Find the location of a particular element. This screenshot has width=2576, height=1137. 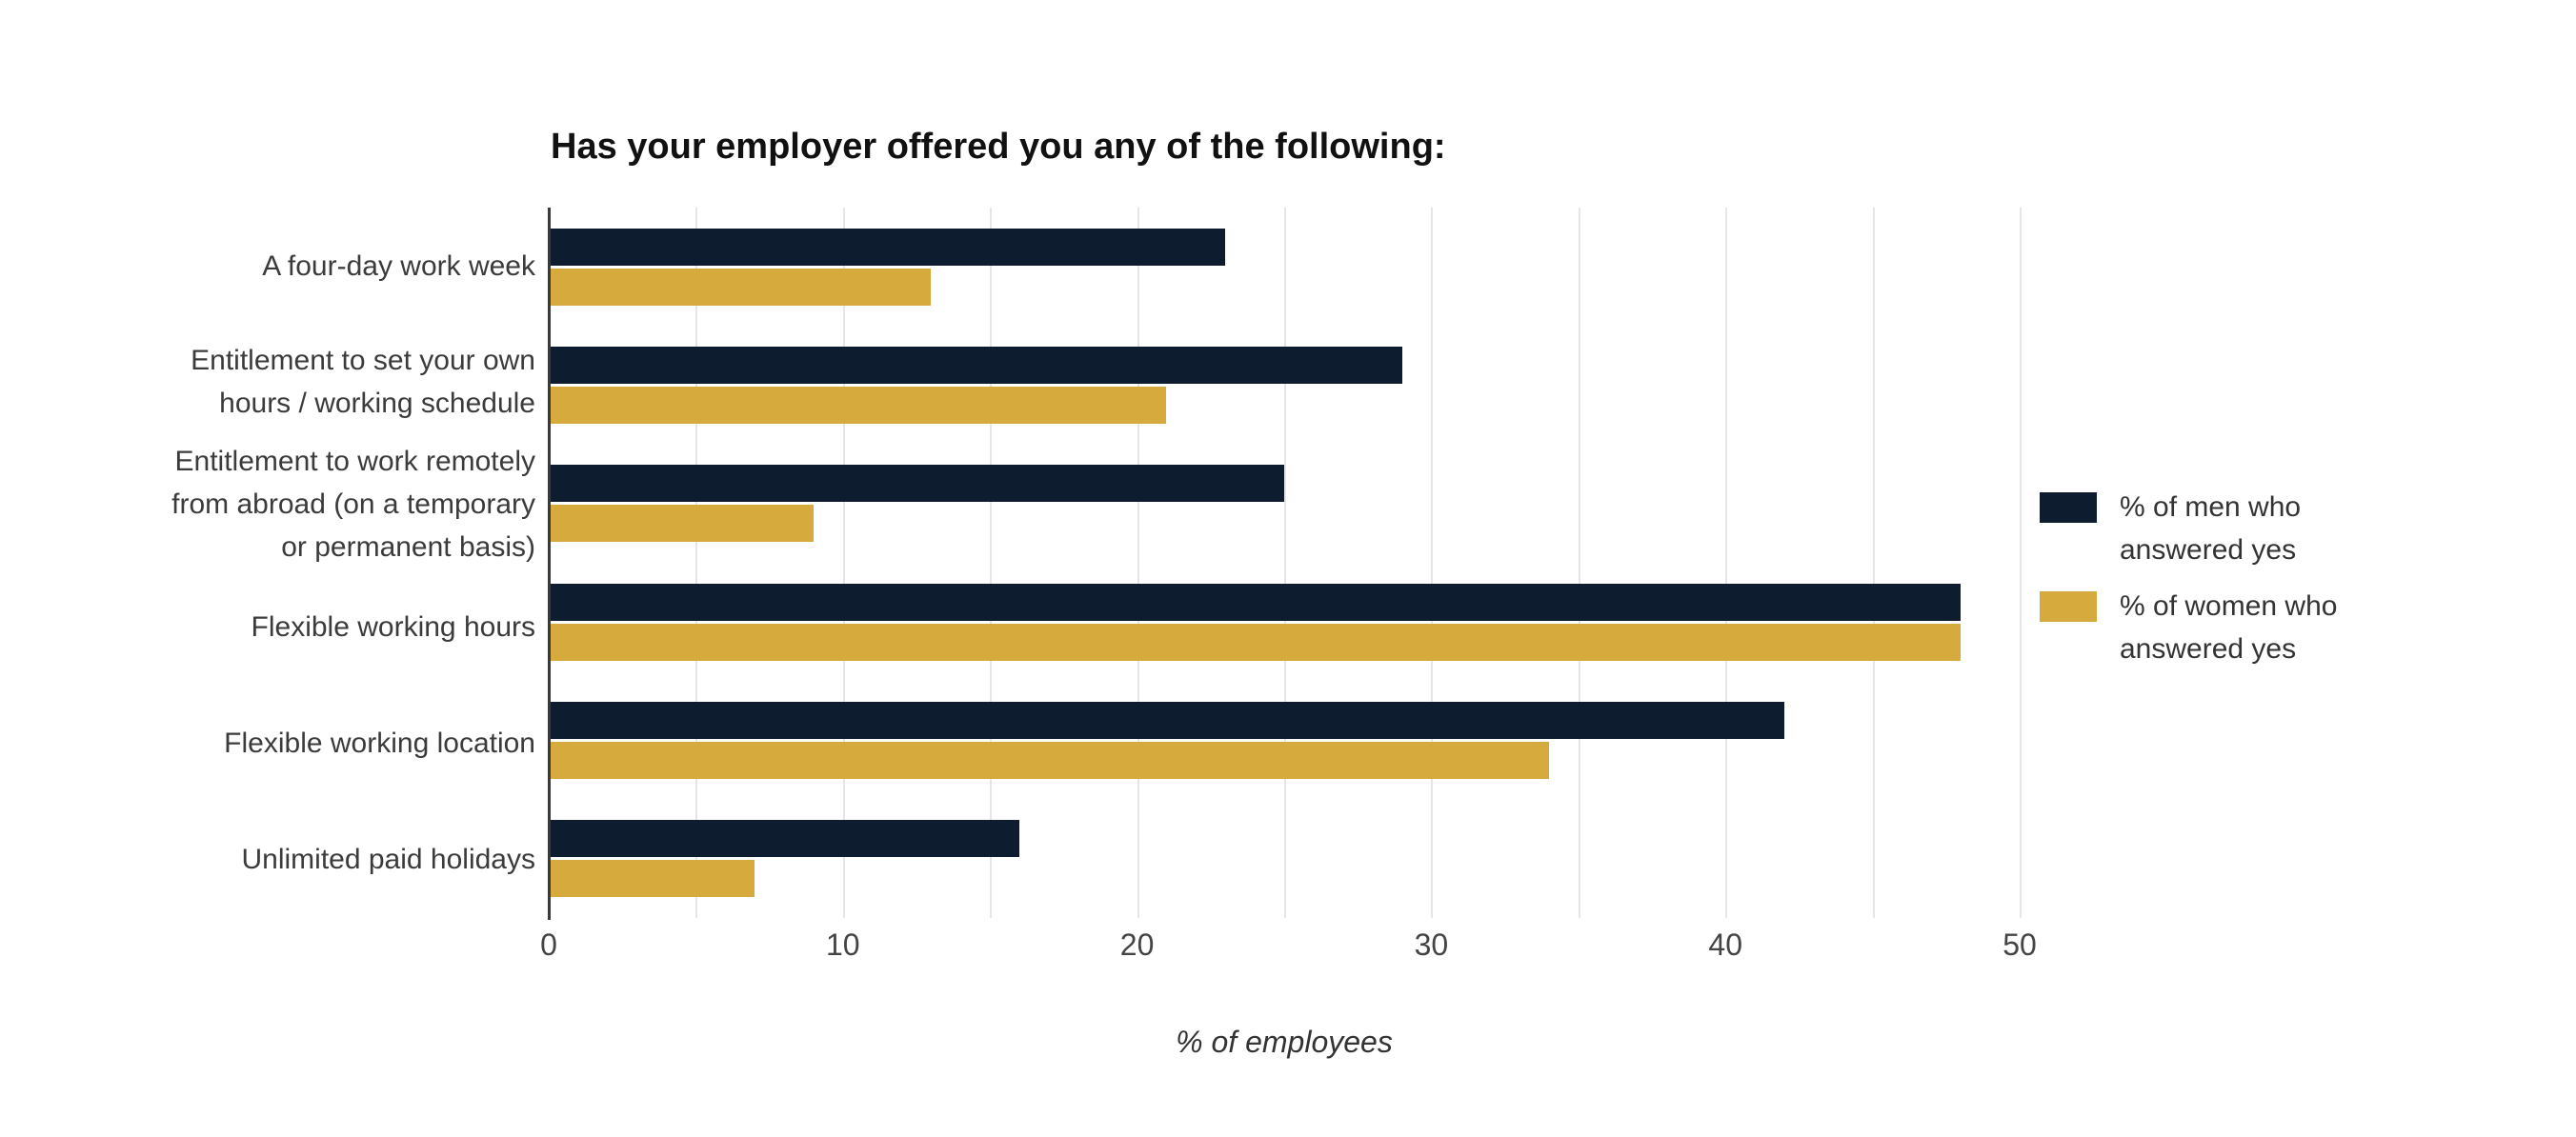

category-label: A four-day work week is located at coordinates (399, 265).